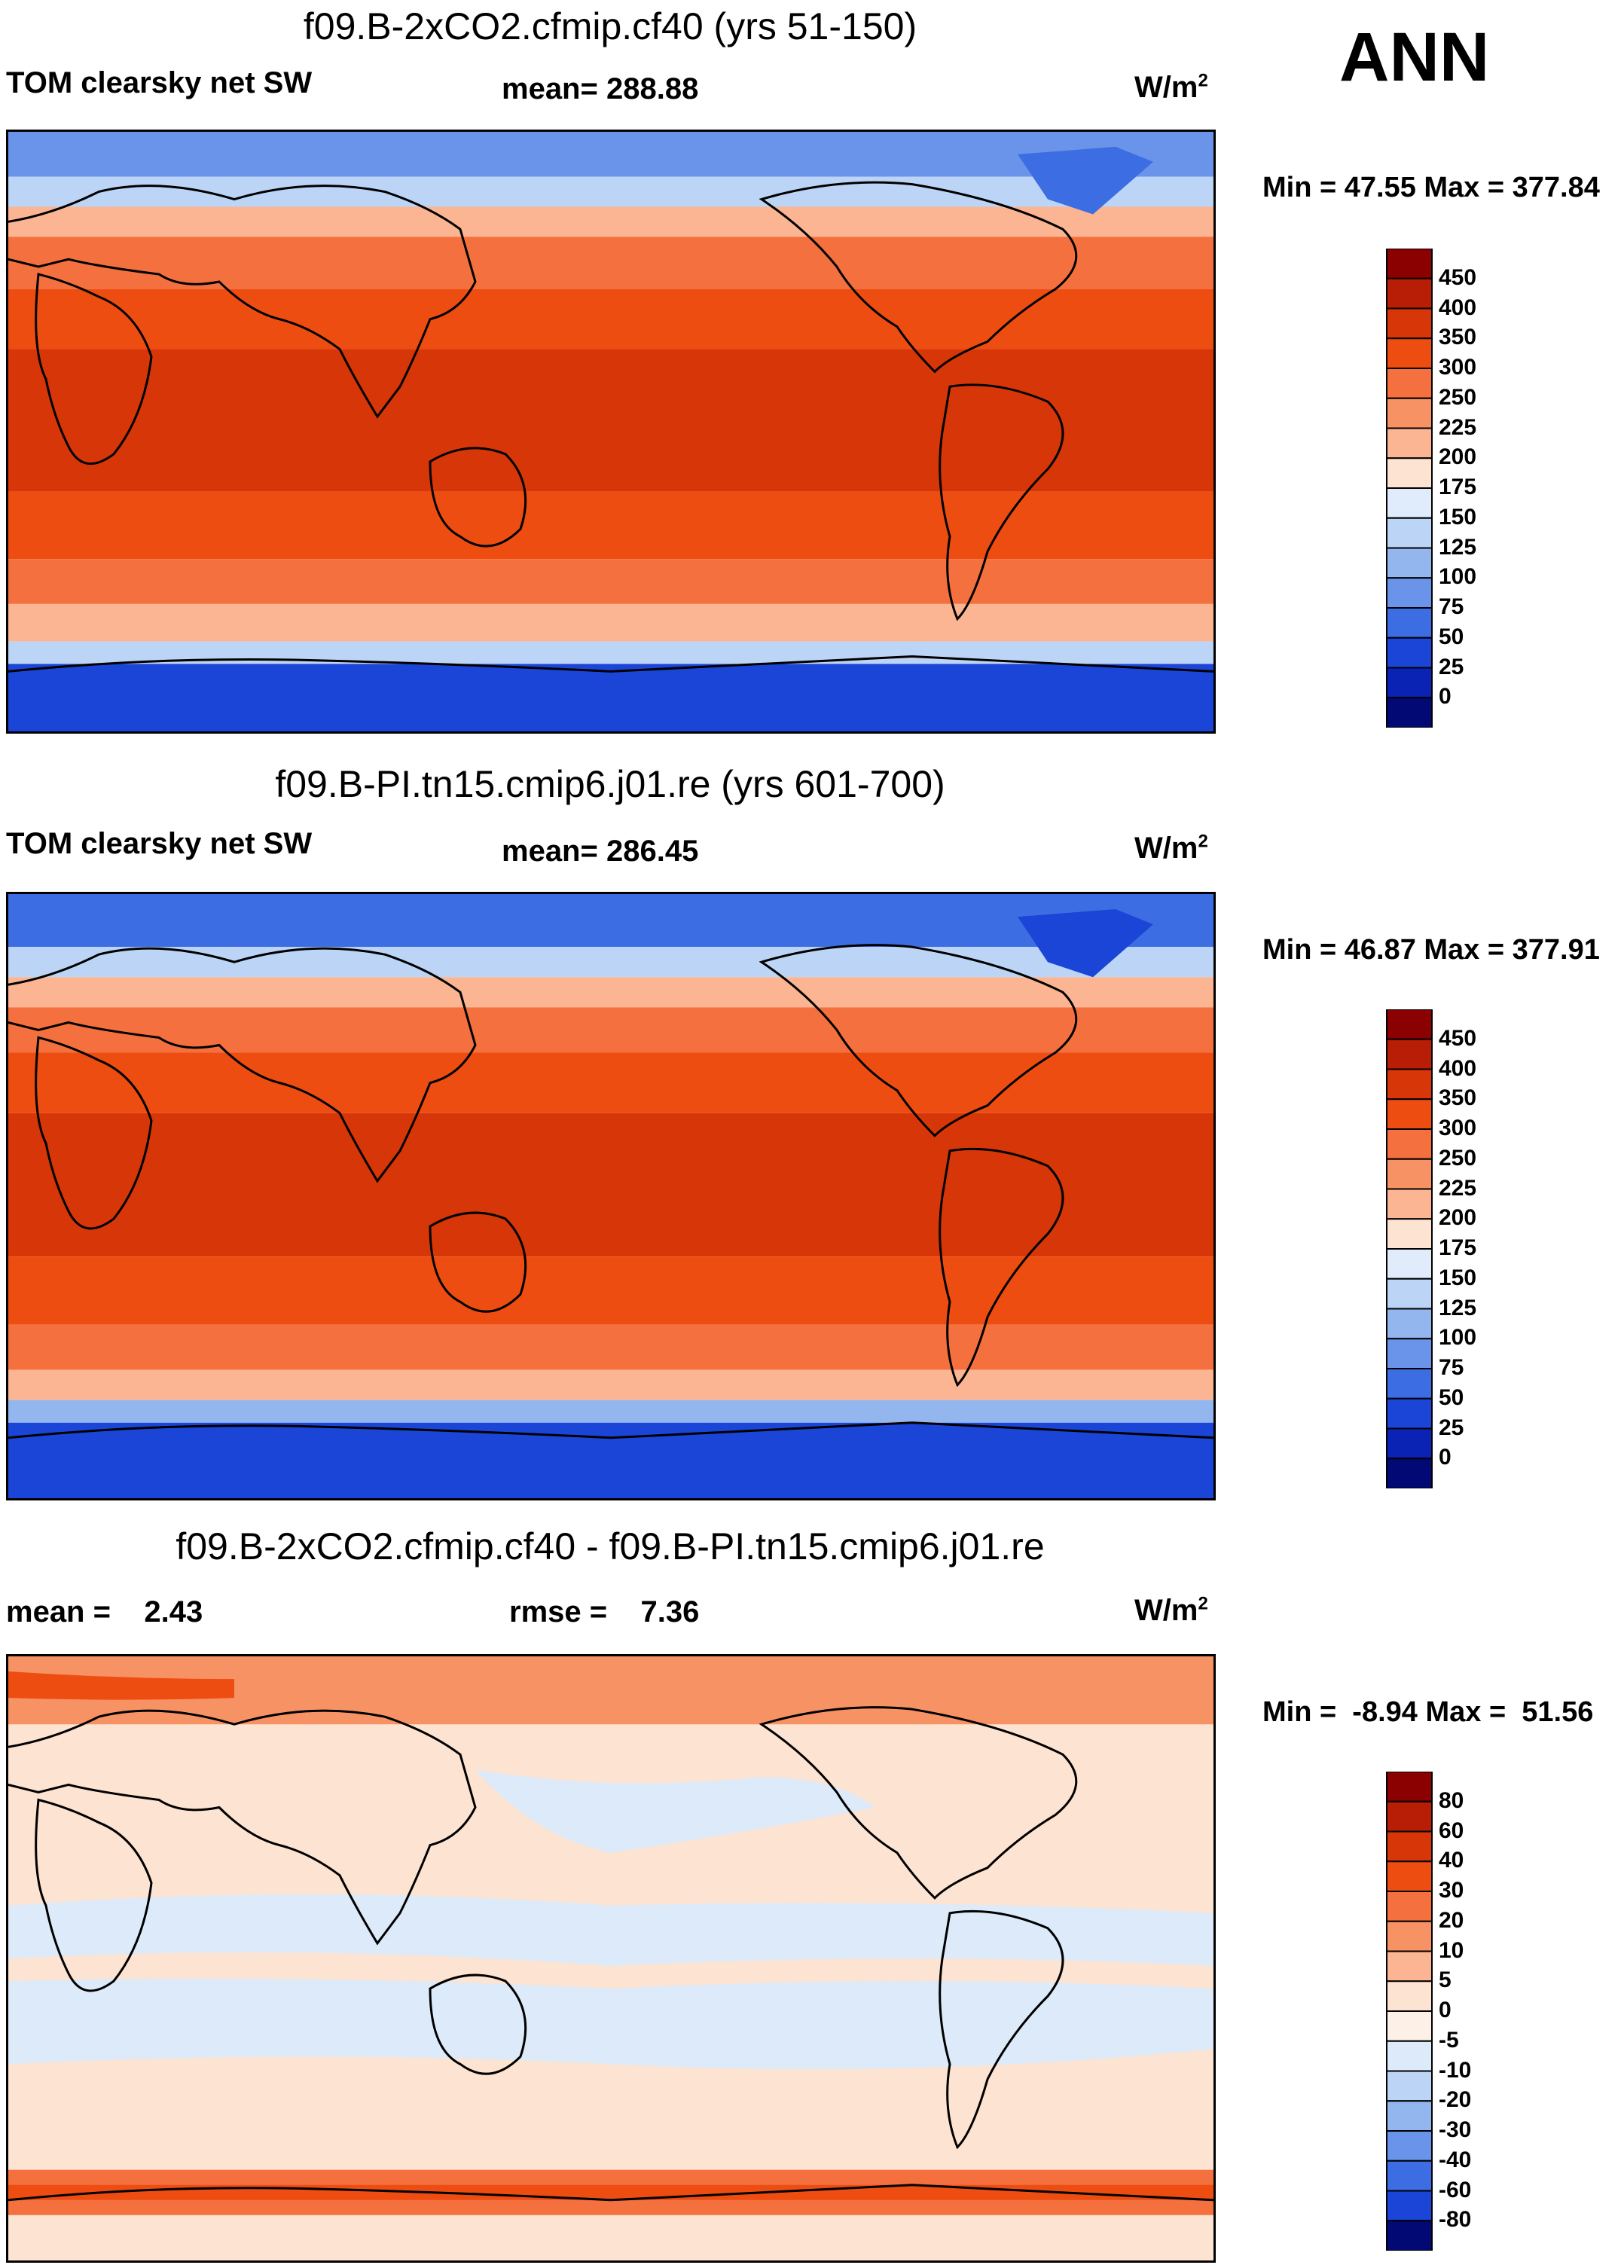 Image resolution: width=1624 pixels, height=2268 pixels. I want to click on colorbar-tick-label: 250, so click(1458, 1158).